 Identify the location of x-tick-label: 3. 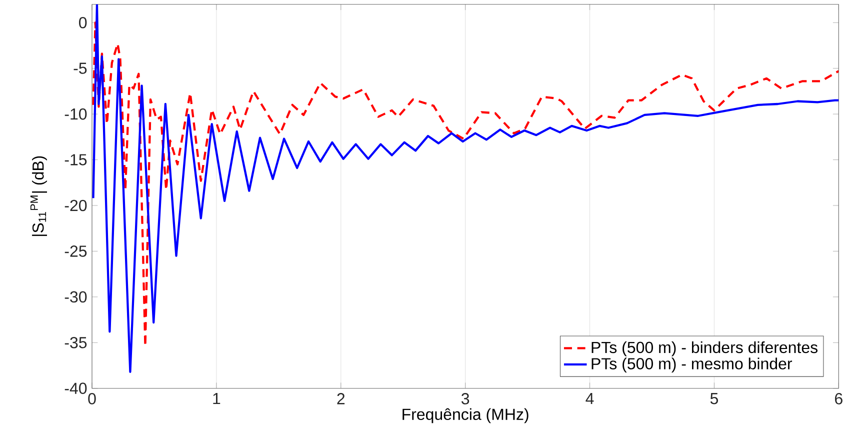
(465, 398).